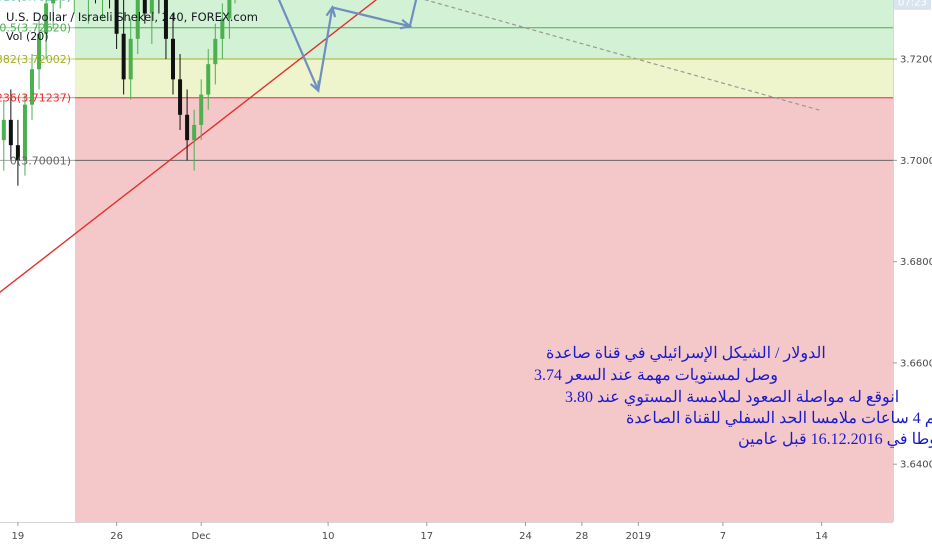 The image size is (932, 550). I want to click on volume-indicator-label: Vol (20), so click(27, 36).